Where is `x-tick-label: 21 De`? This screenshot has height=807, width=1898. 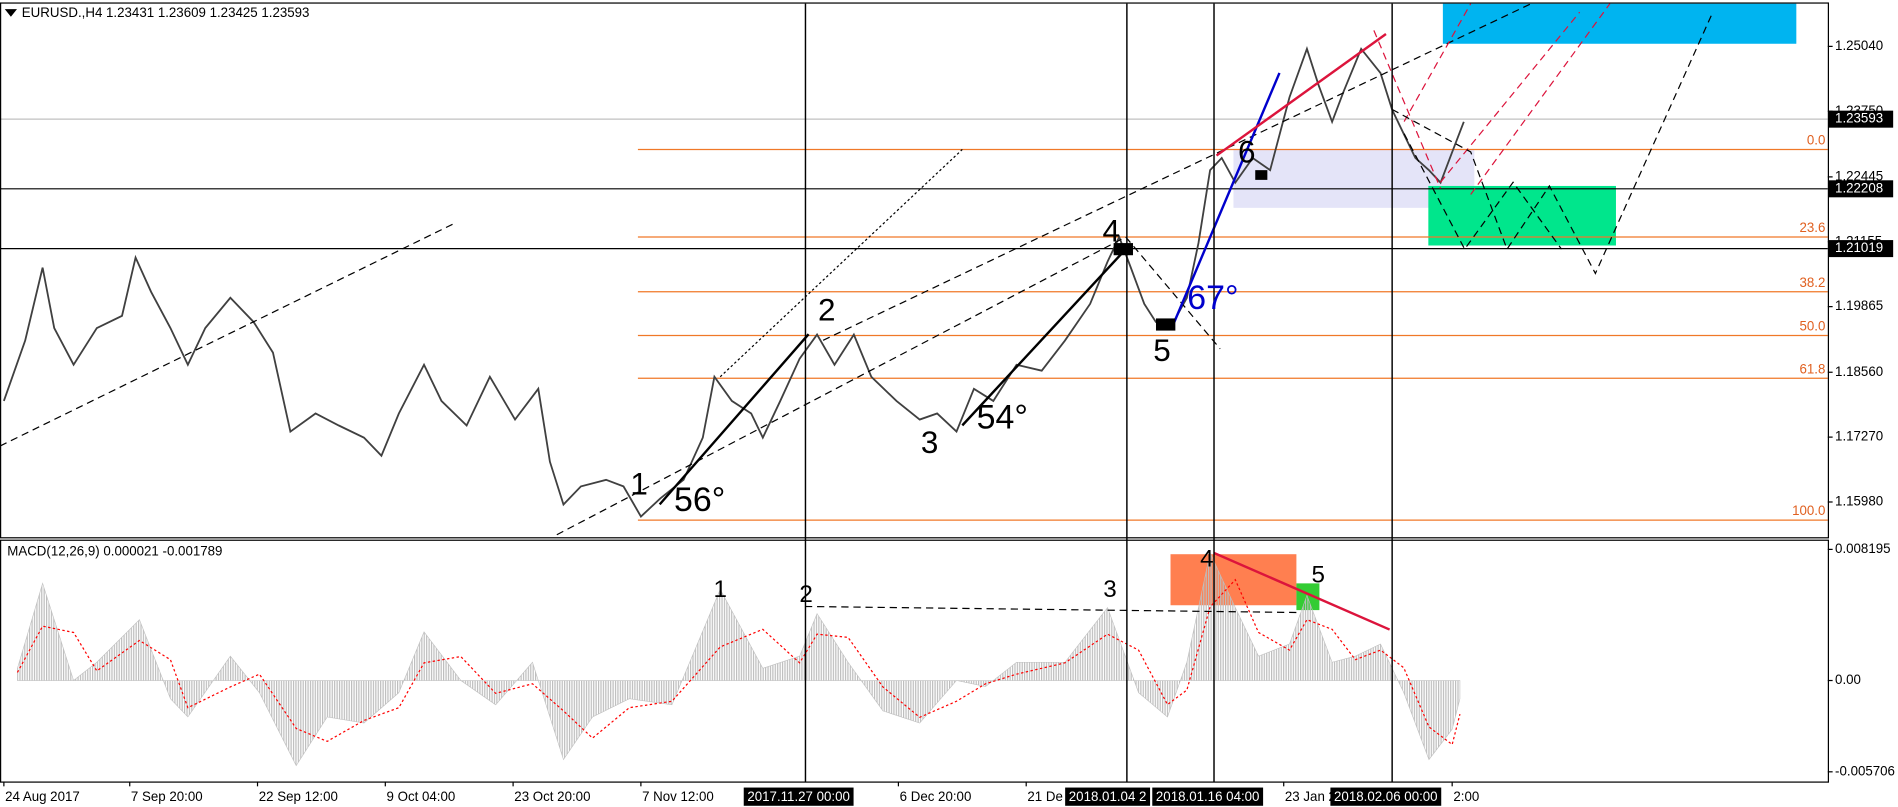
x-tick-label: 21 De is located at coordinates (1045, 796).